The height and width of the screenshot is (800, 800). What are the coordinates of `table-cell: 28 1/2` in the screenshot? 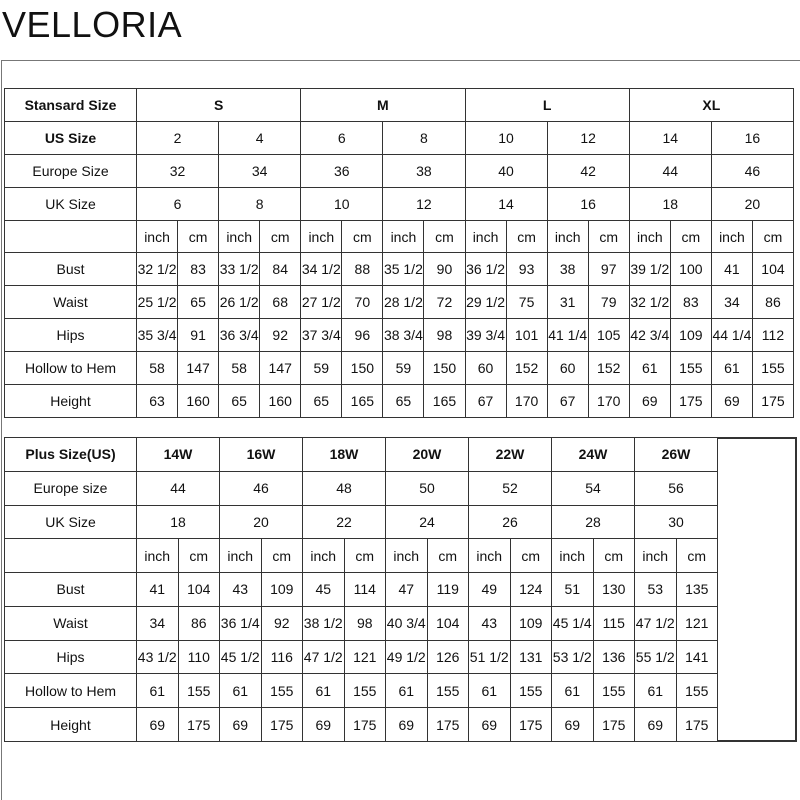 It's located at (403, 302).